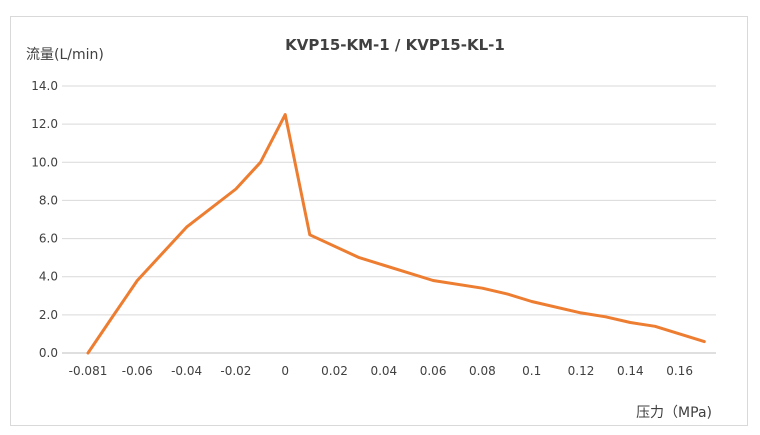 The width and height of the screenshot is (760, 435). I want to click on y-axis-label: 流量(L/min), so click(65, 55).